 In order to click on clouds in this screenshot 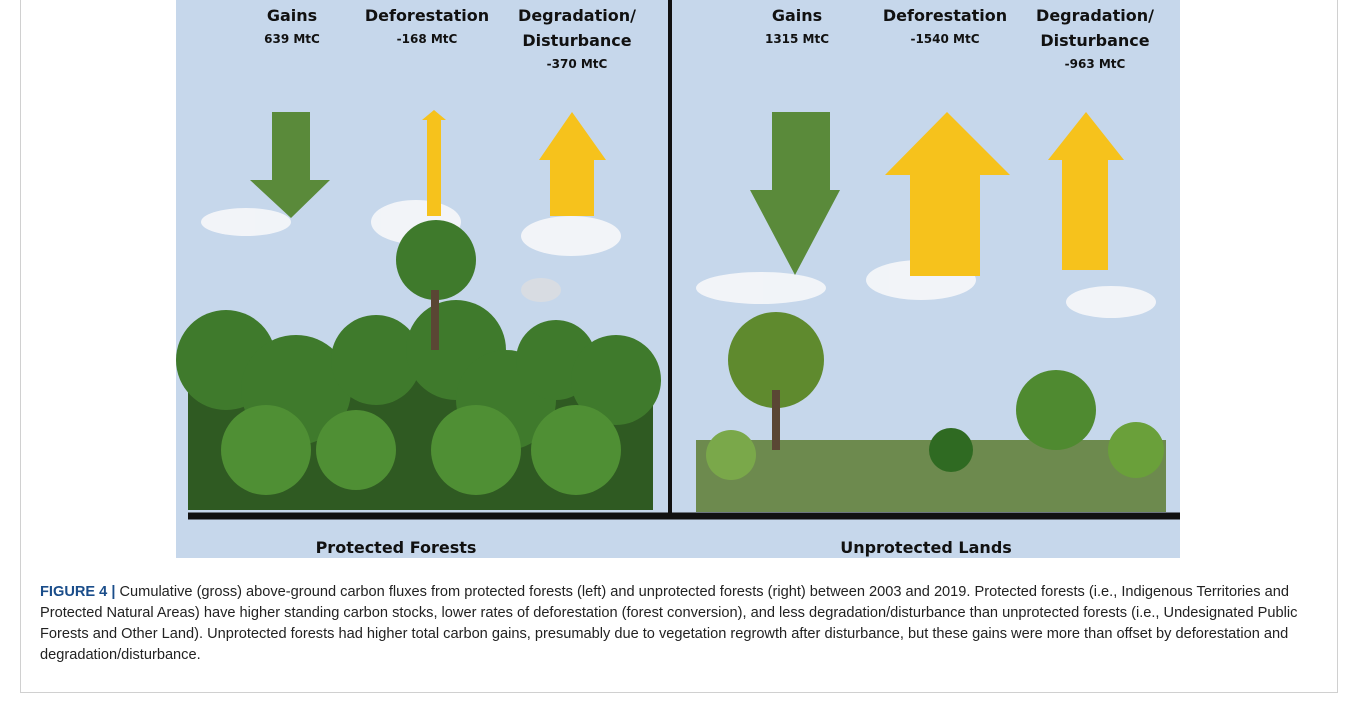, I will do `click(678, 259)`.